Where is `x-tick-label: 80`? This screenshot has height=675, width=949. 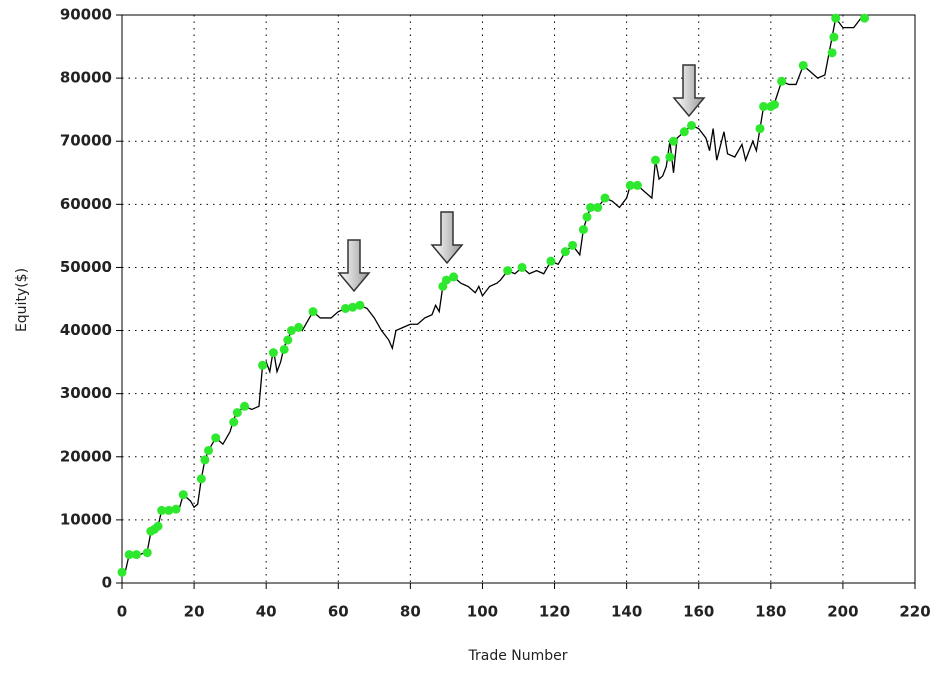 x-tick-label: 80 is located at coordinates (410, 612).